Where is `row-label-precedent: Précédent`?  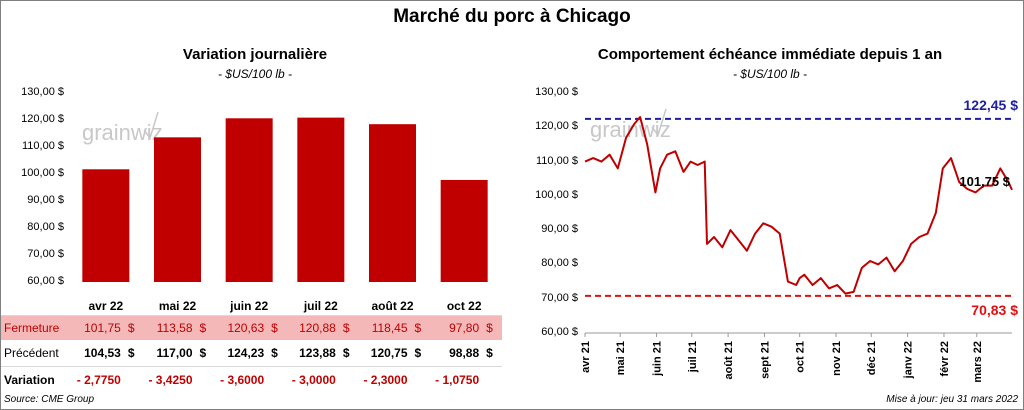
row-label-precedent: Précédent is located at coordinates (31, 353).